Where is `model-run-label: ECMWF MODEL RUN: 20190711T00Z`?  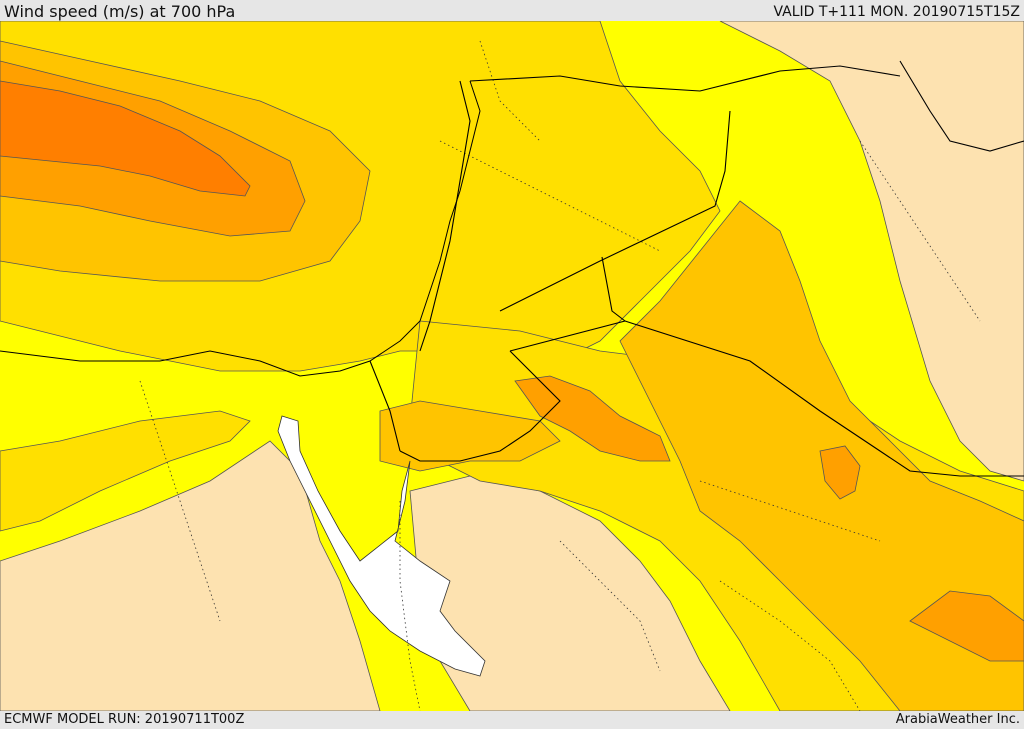
model-run-label: ECMWF MODEL RUN: 20190711T00Z is located at coordinates (124, 719).